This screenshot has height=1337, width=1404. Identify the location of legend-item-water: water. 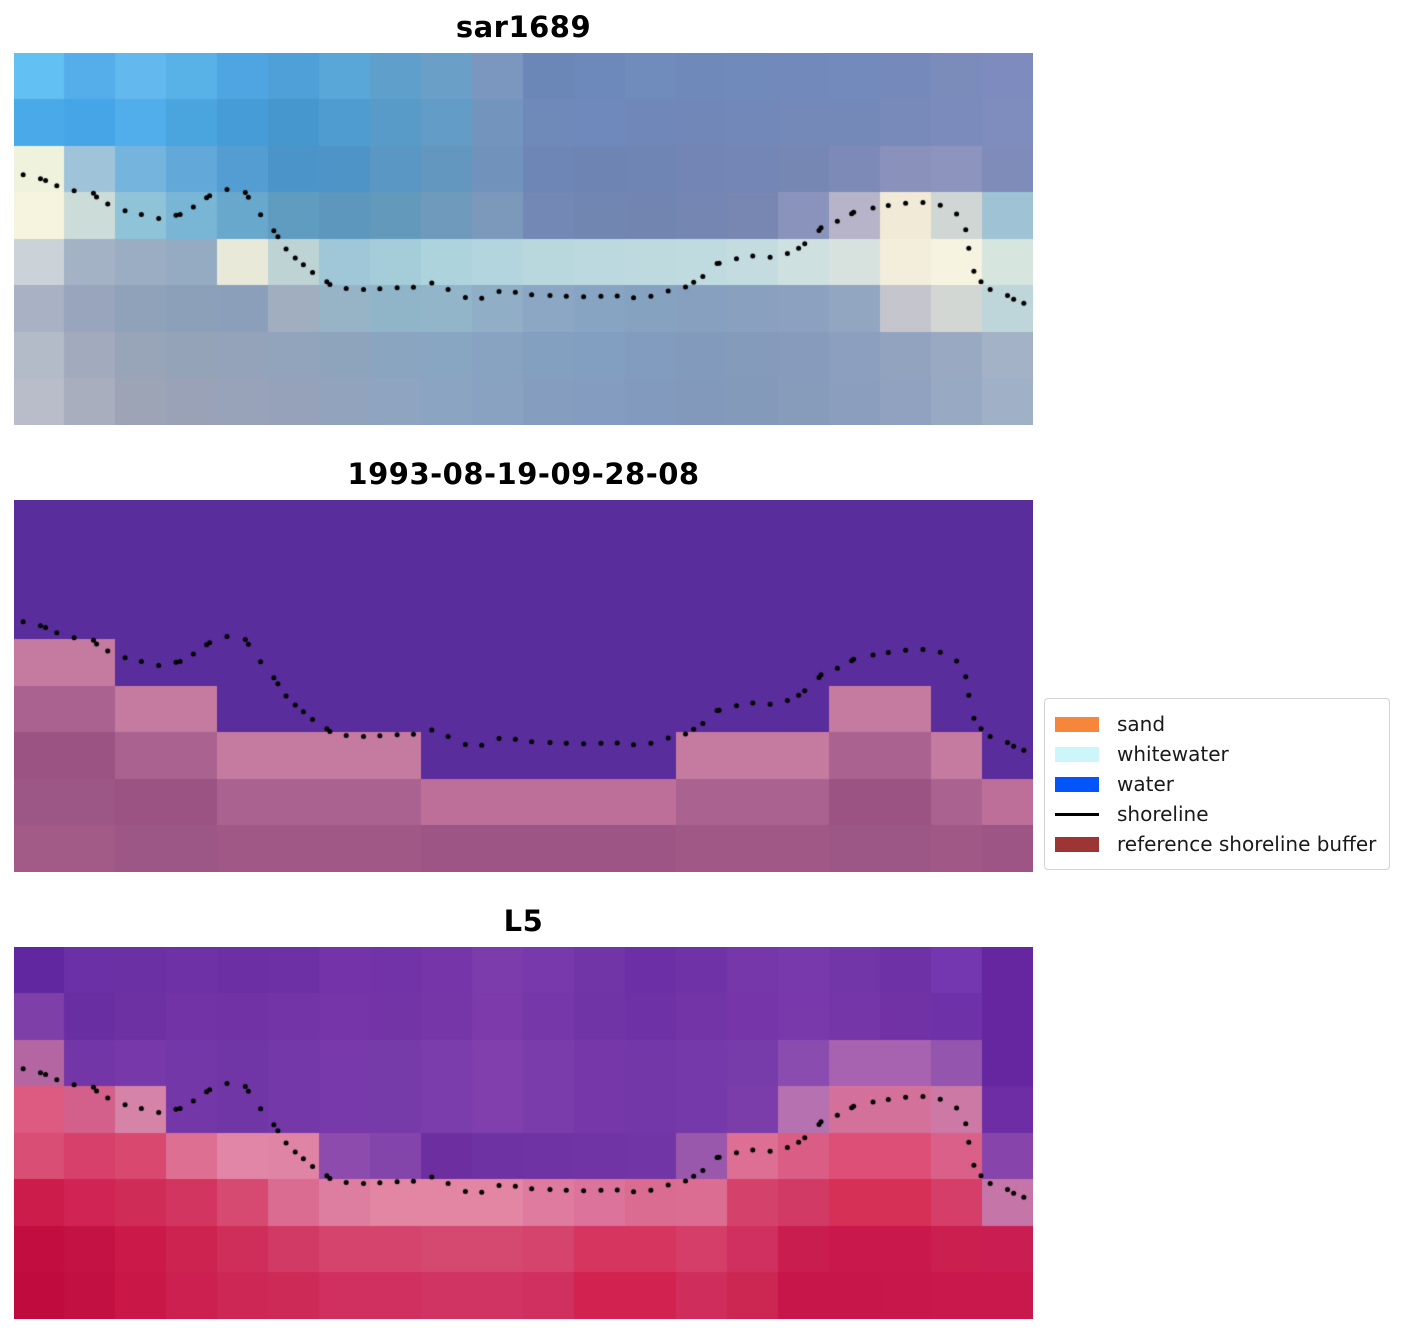
(1216, 784).